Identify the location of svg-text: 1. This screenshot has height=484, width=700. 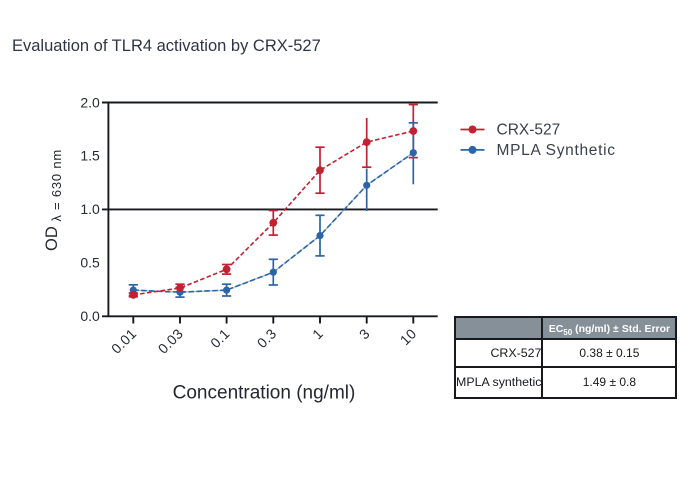
(317, 333).